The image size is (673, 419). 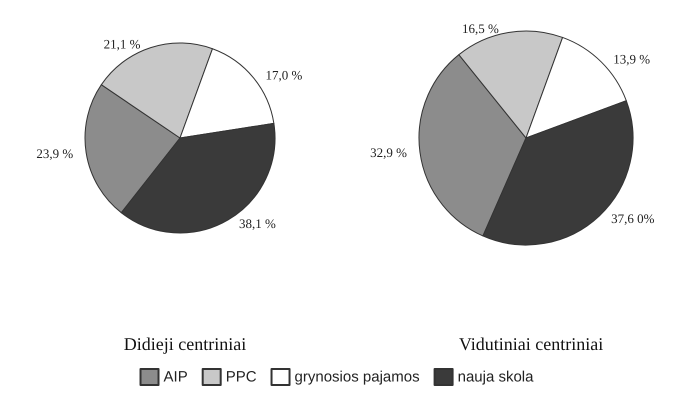 I want to click on legend-label: nauja skola, so click(x=496, y=377).